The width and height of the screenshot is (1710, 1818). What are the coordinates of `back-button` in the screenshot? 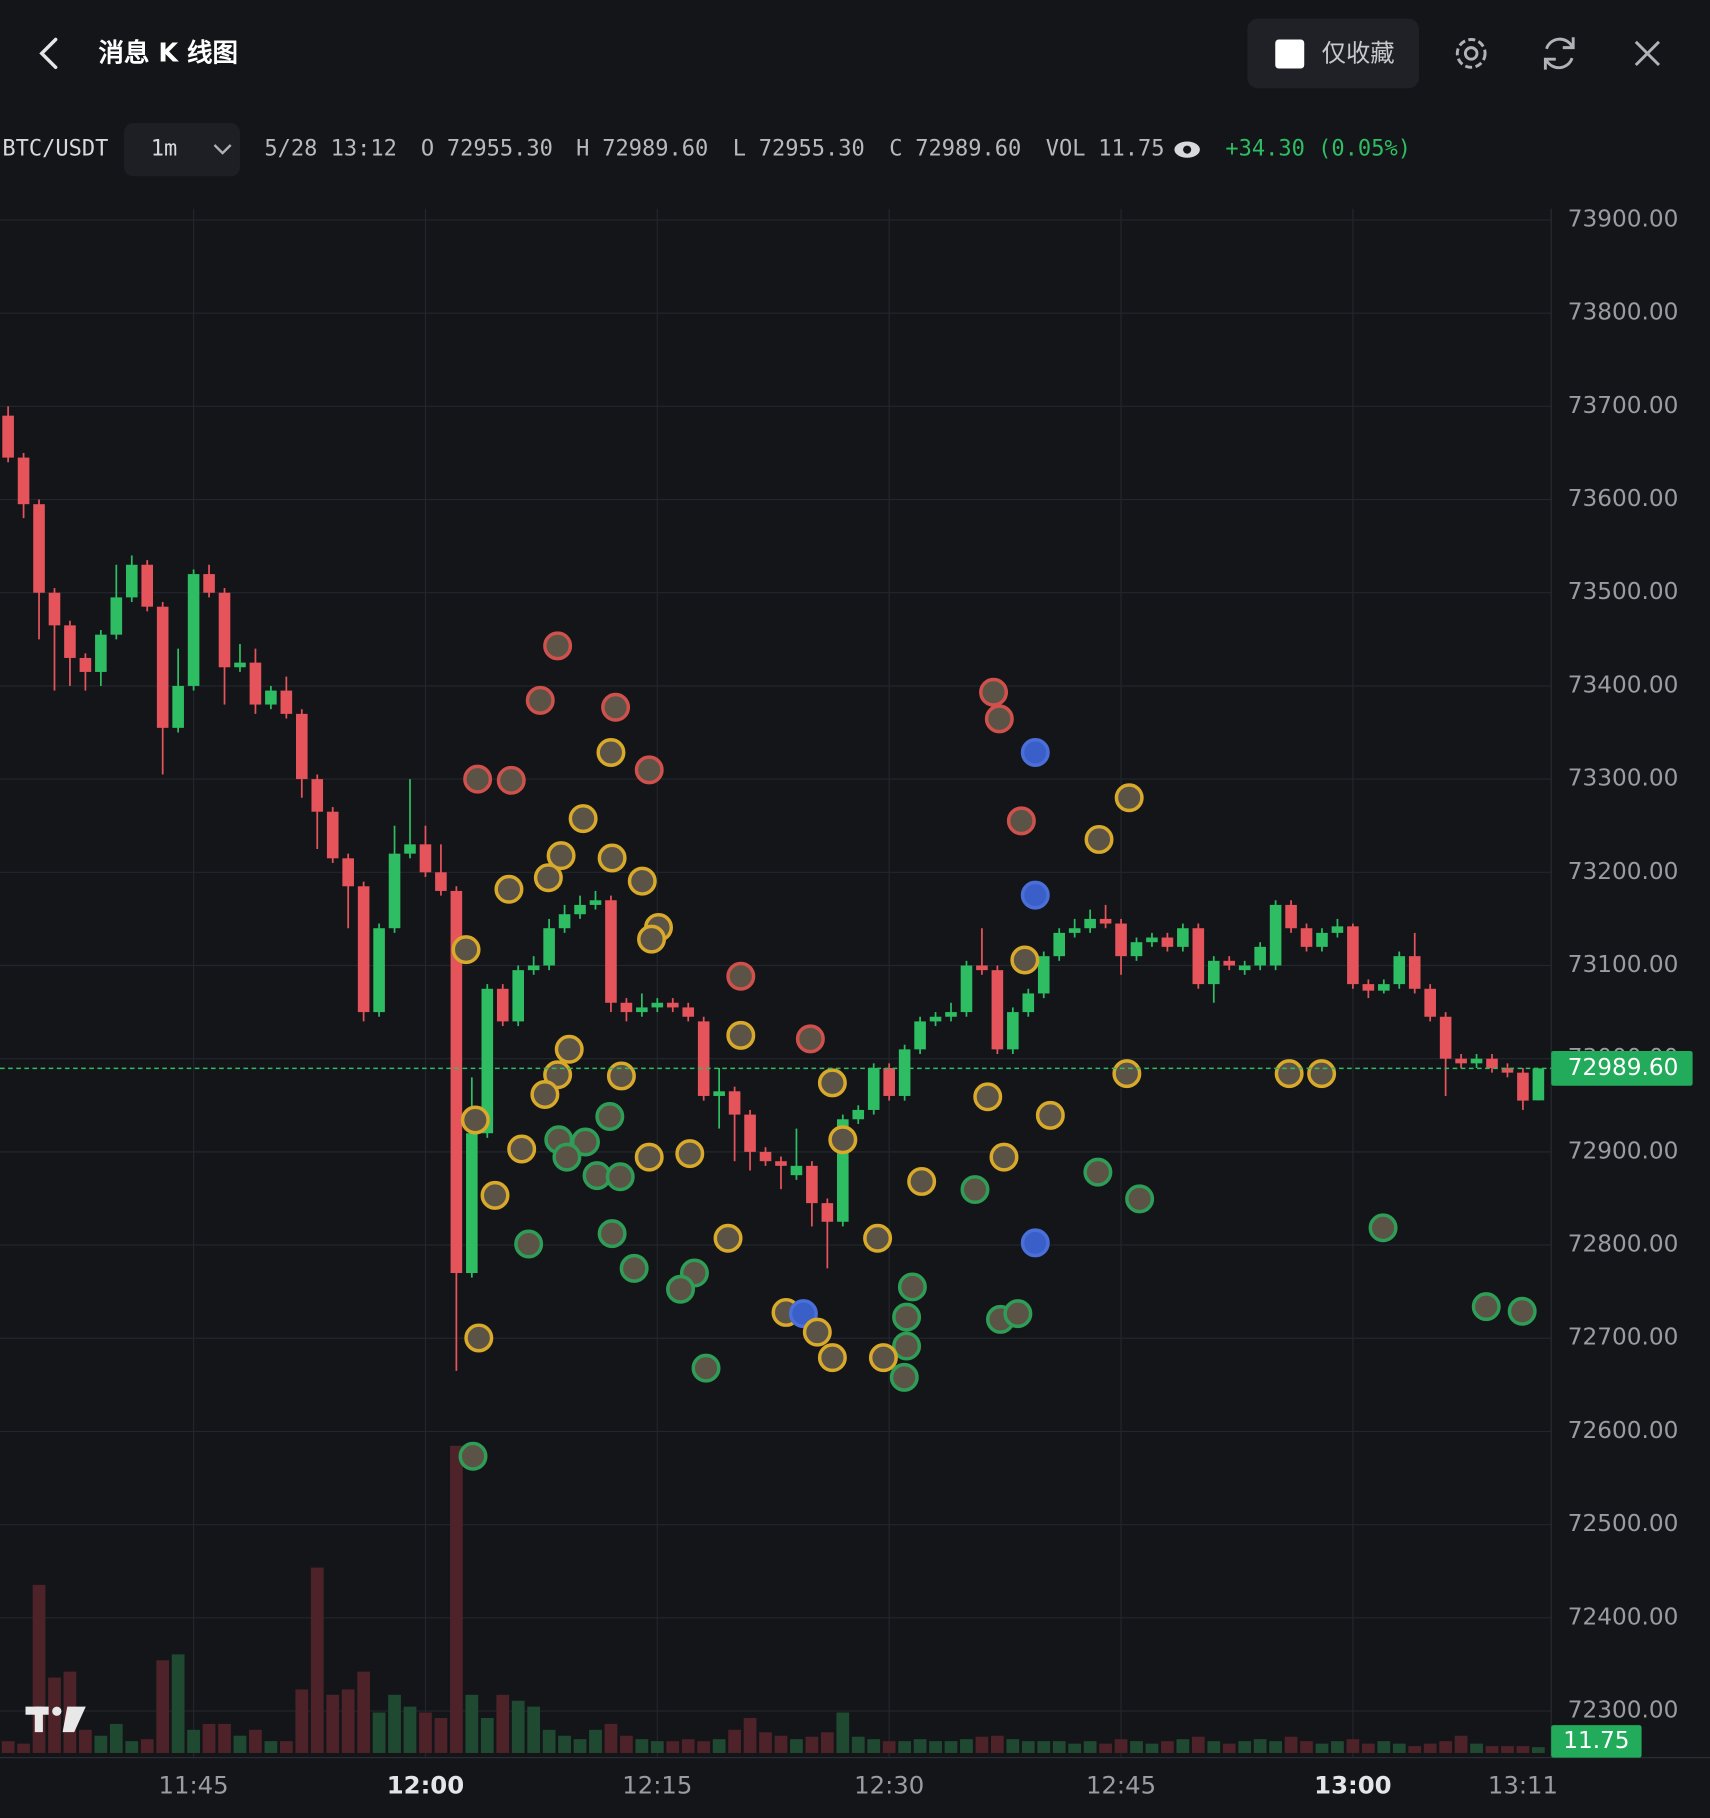 It's located at (48, 53).